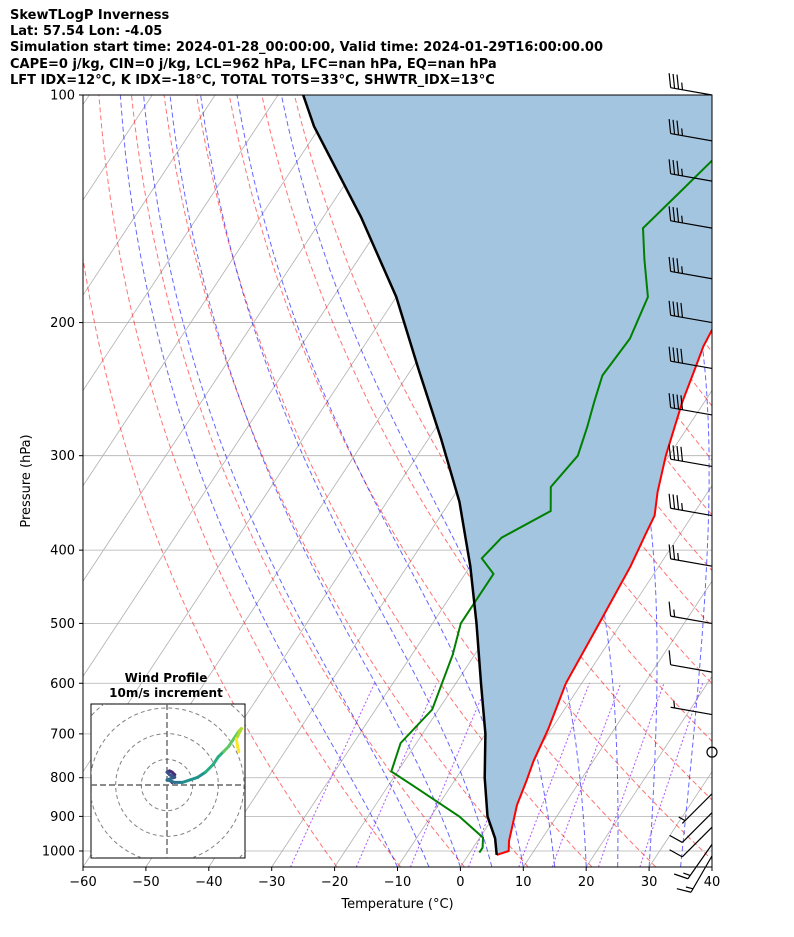  I want to click on y-tick-label: 600, so click(62, 684).